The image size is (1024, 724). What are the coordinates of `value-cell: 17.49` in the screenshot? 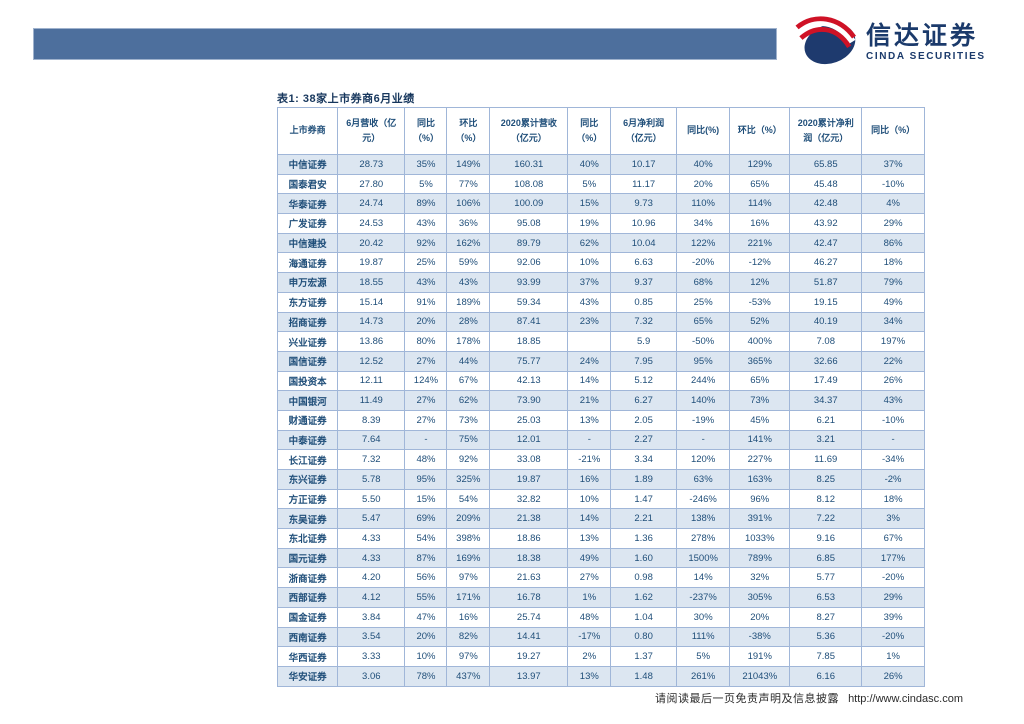 It's located at (826, 381).